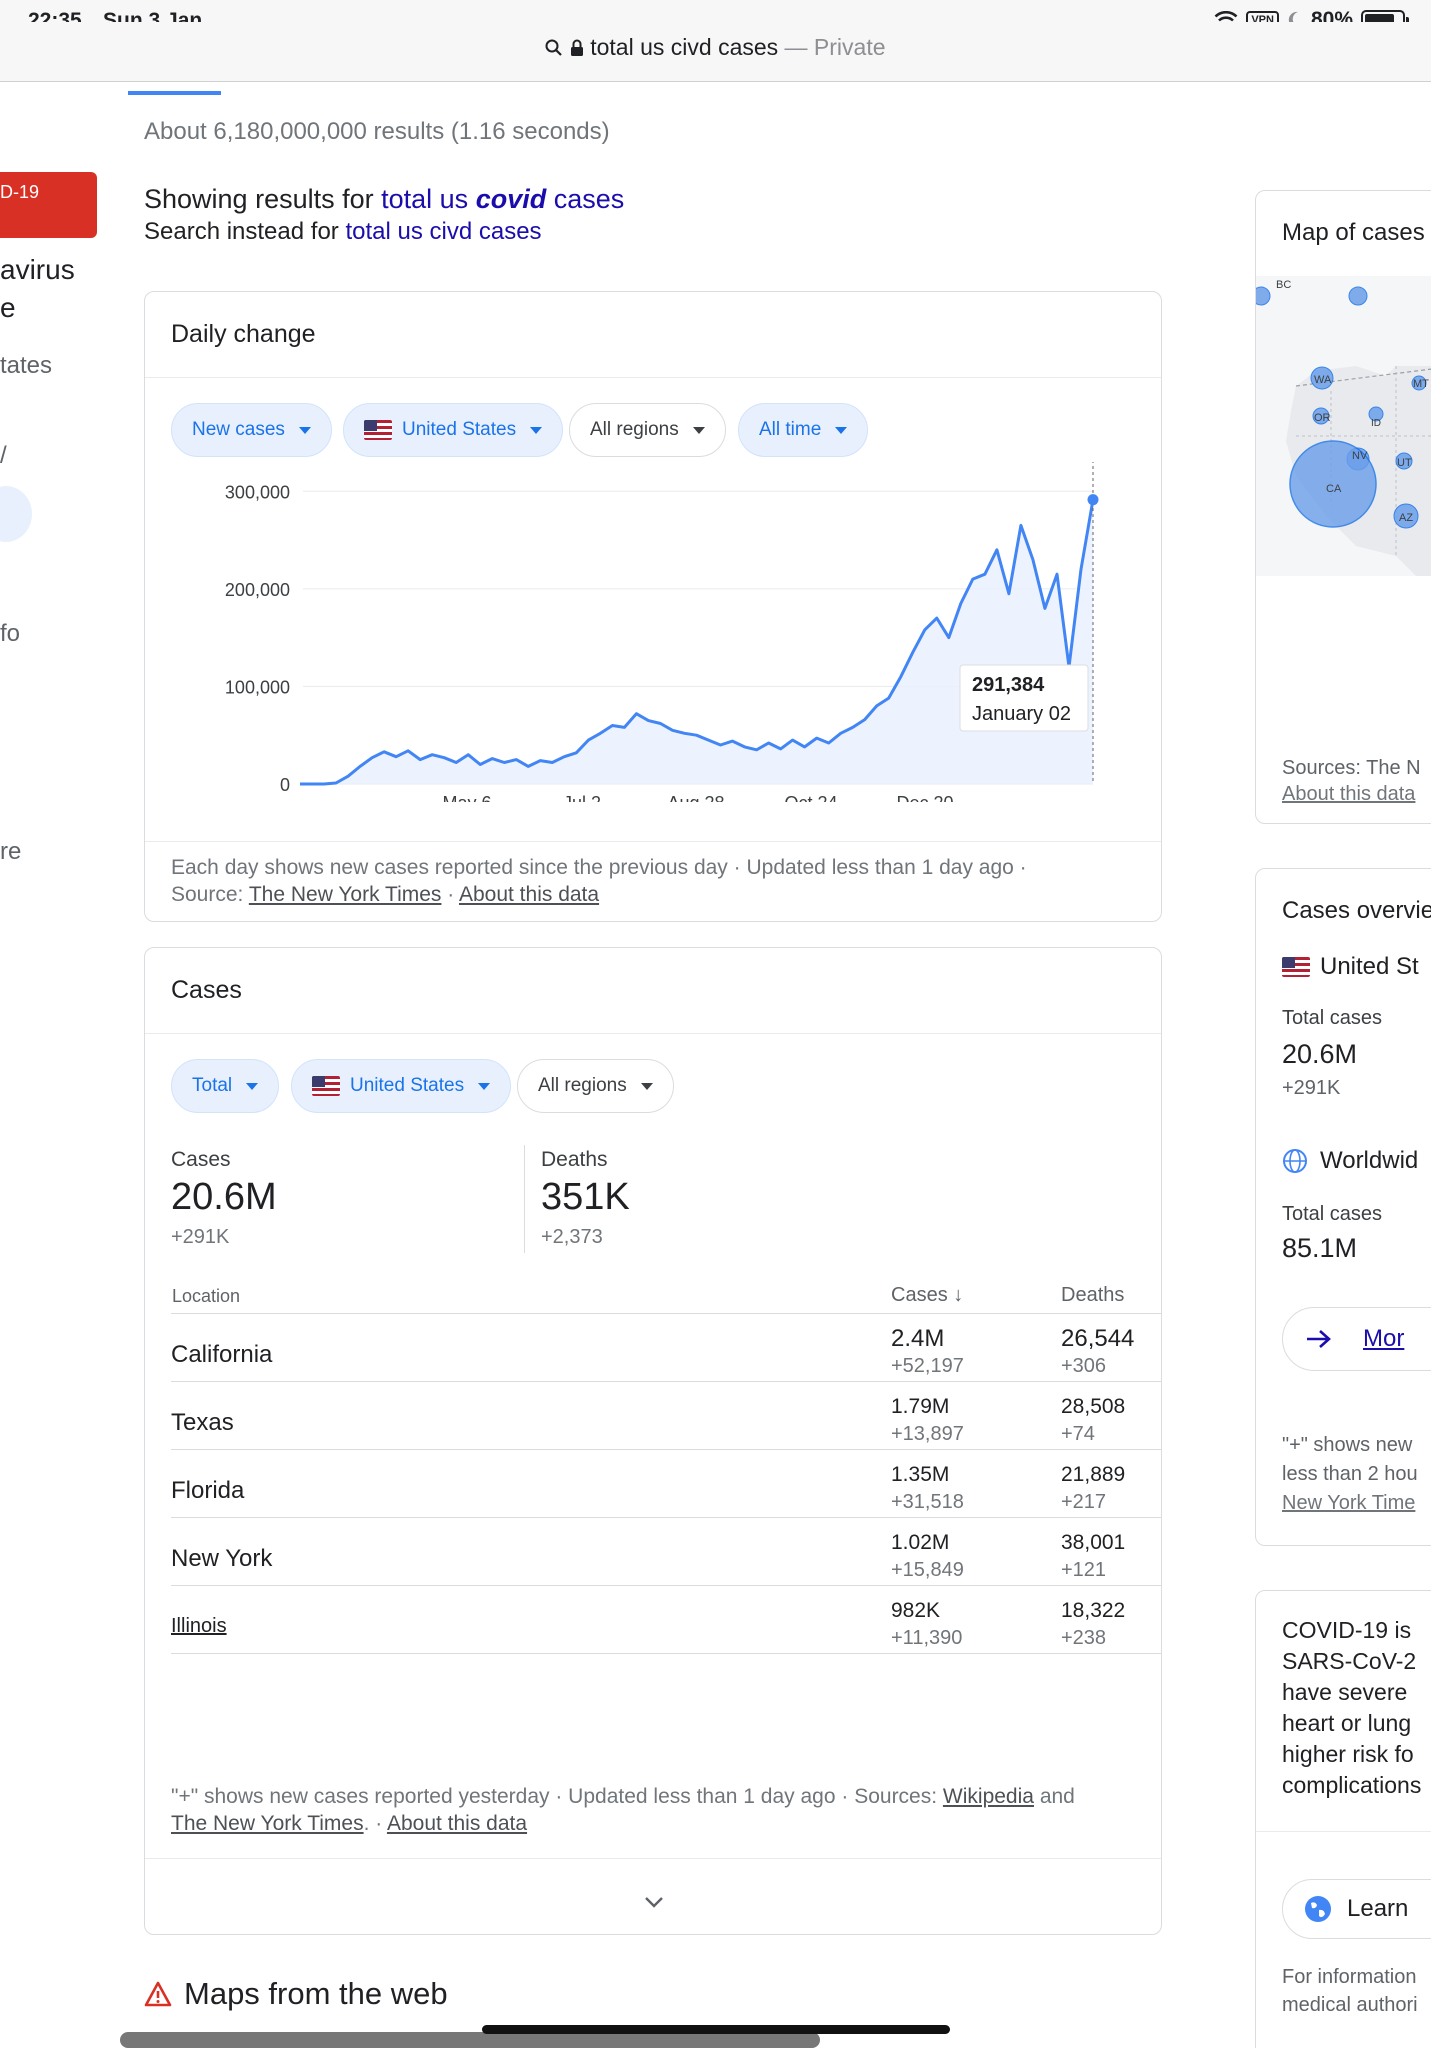 The image size is (1431, 2048). Describe the element at coordinates (1350, 967) in the screenshot. I see `overview-us-row: United St` at that location.